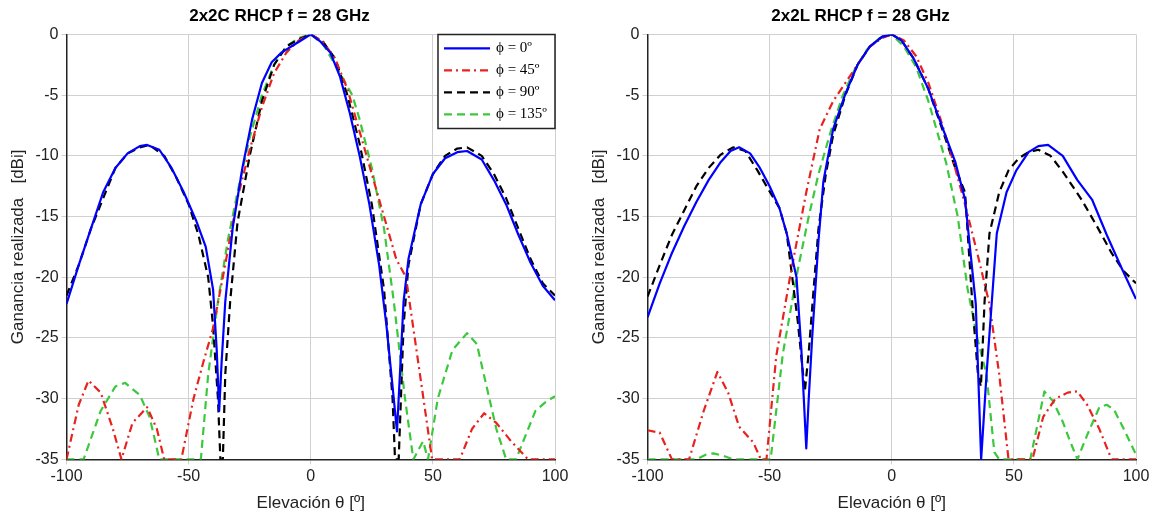 The width and height of the screenshot is (1163, 522). What do you see at coordinates (521, 113) in the screenshot?
I see `legend-label: ϕ = 135º` at bounding box center [521, 113].